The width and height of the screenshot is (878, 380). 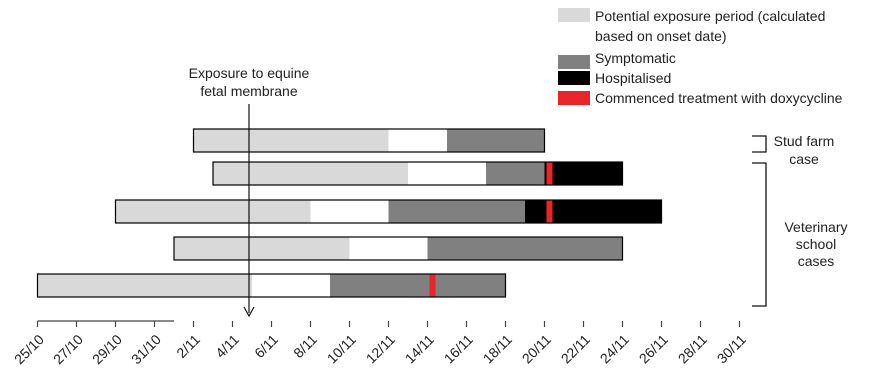 What do you see at coordinates (804, 159) in the screenshot?
I see `stud-farm-label: case` at bounding box center [804, 159].